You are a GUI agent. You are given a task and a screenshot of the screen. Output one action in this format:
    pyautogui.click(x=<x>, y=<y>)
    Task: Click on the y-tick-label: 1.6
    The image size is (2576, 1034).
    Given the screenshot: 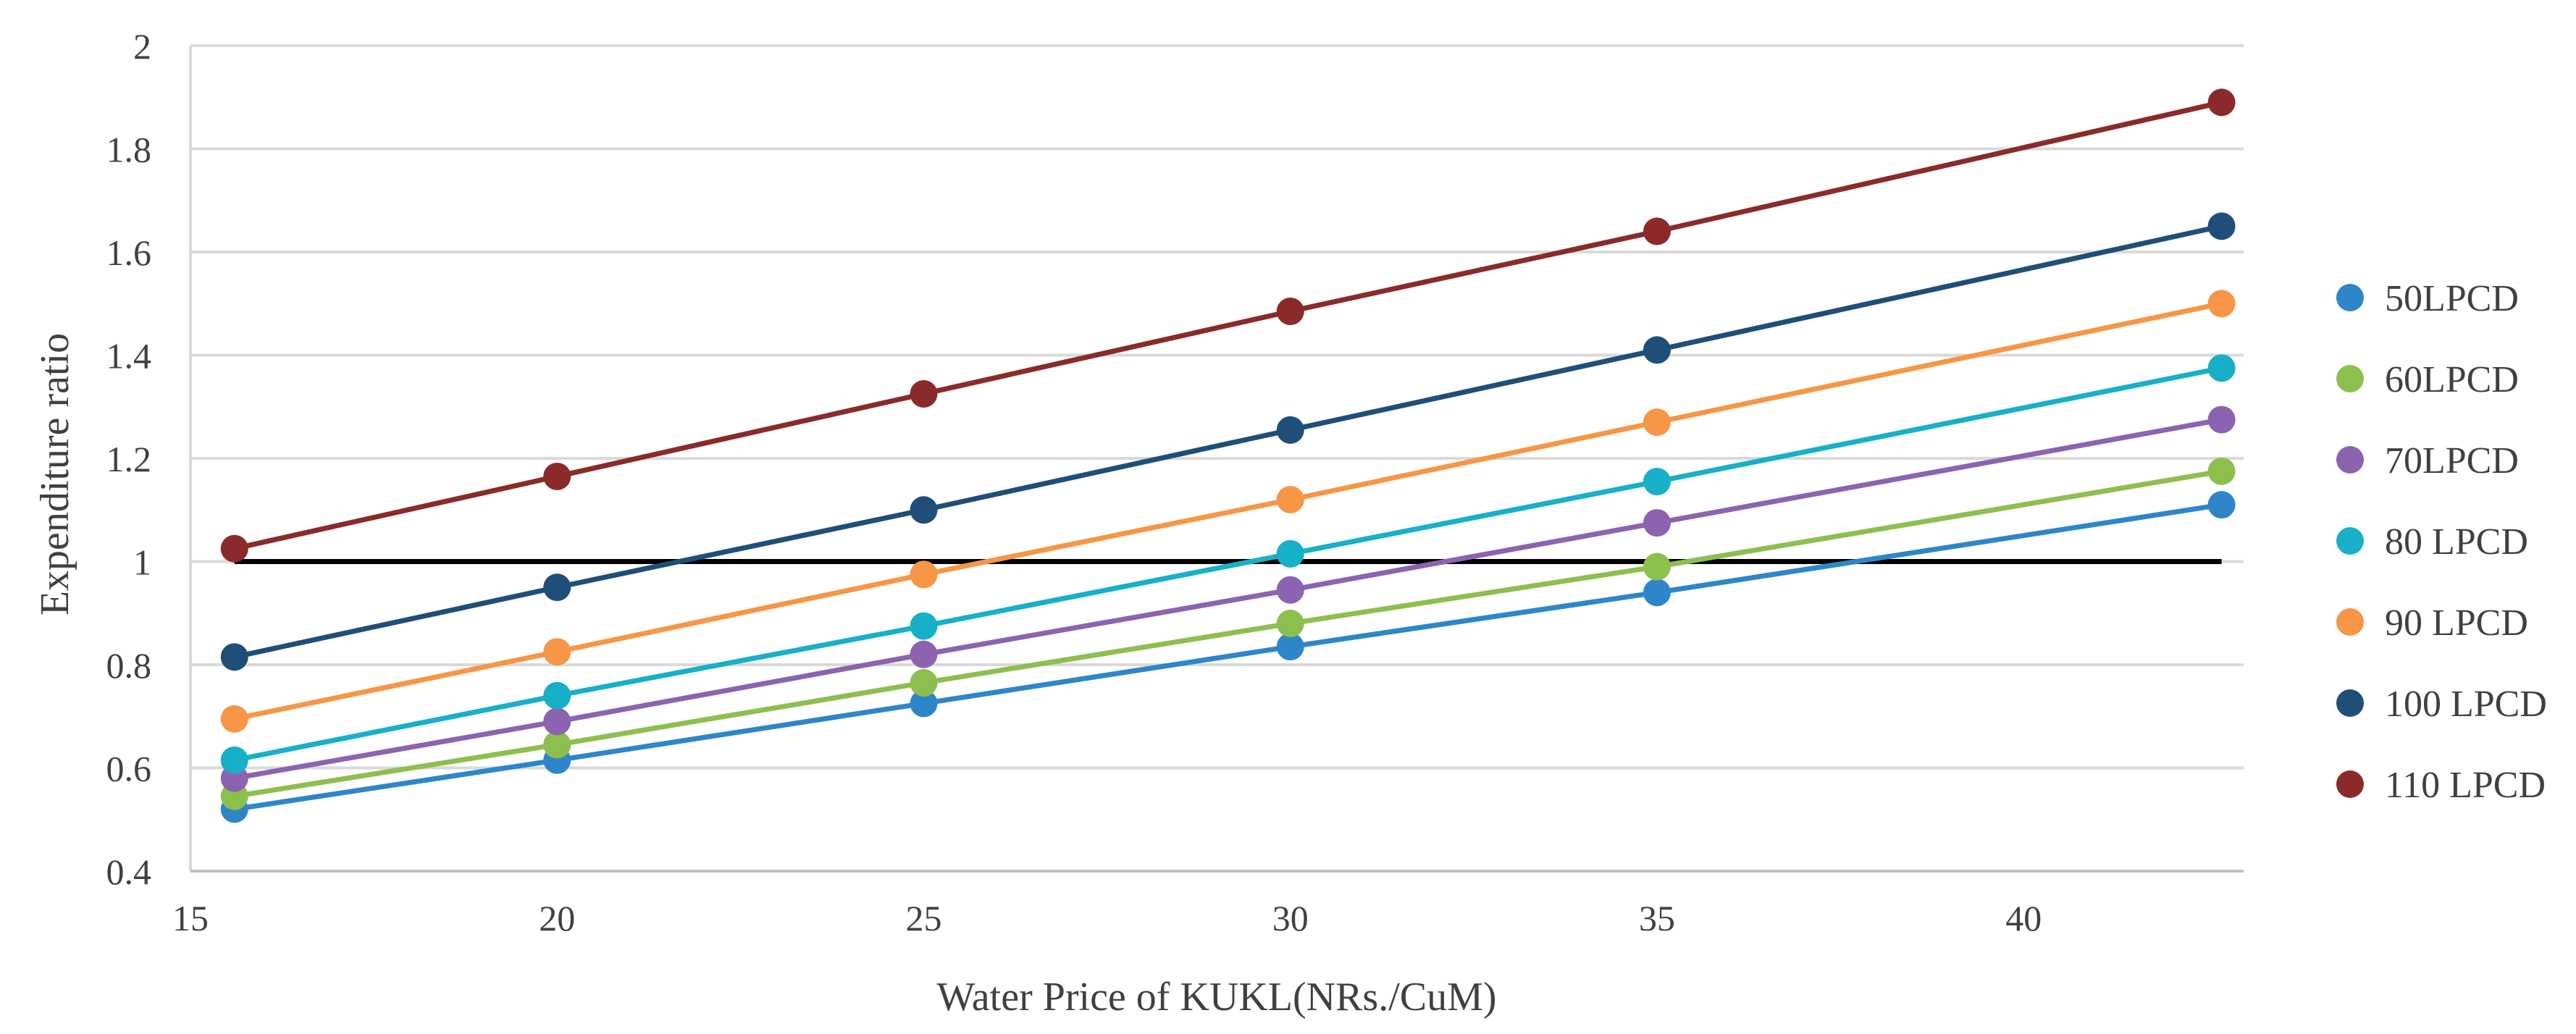 What is the action you would take?
    pyautogui.click(x=129, y=252)
    